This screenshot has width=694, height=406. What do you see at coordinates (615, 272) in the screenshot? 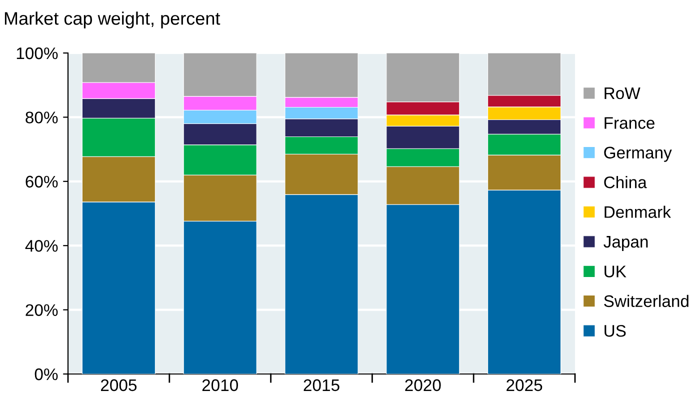
I see `legend-label: UK` at bounding box center [615, 272].